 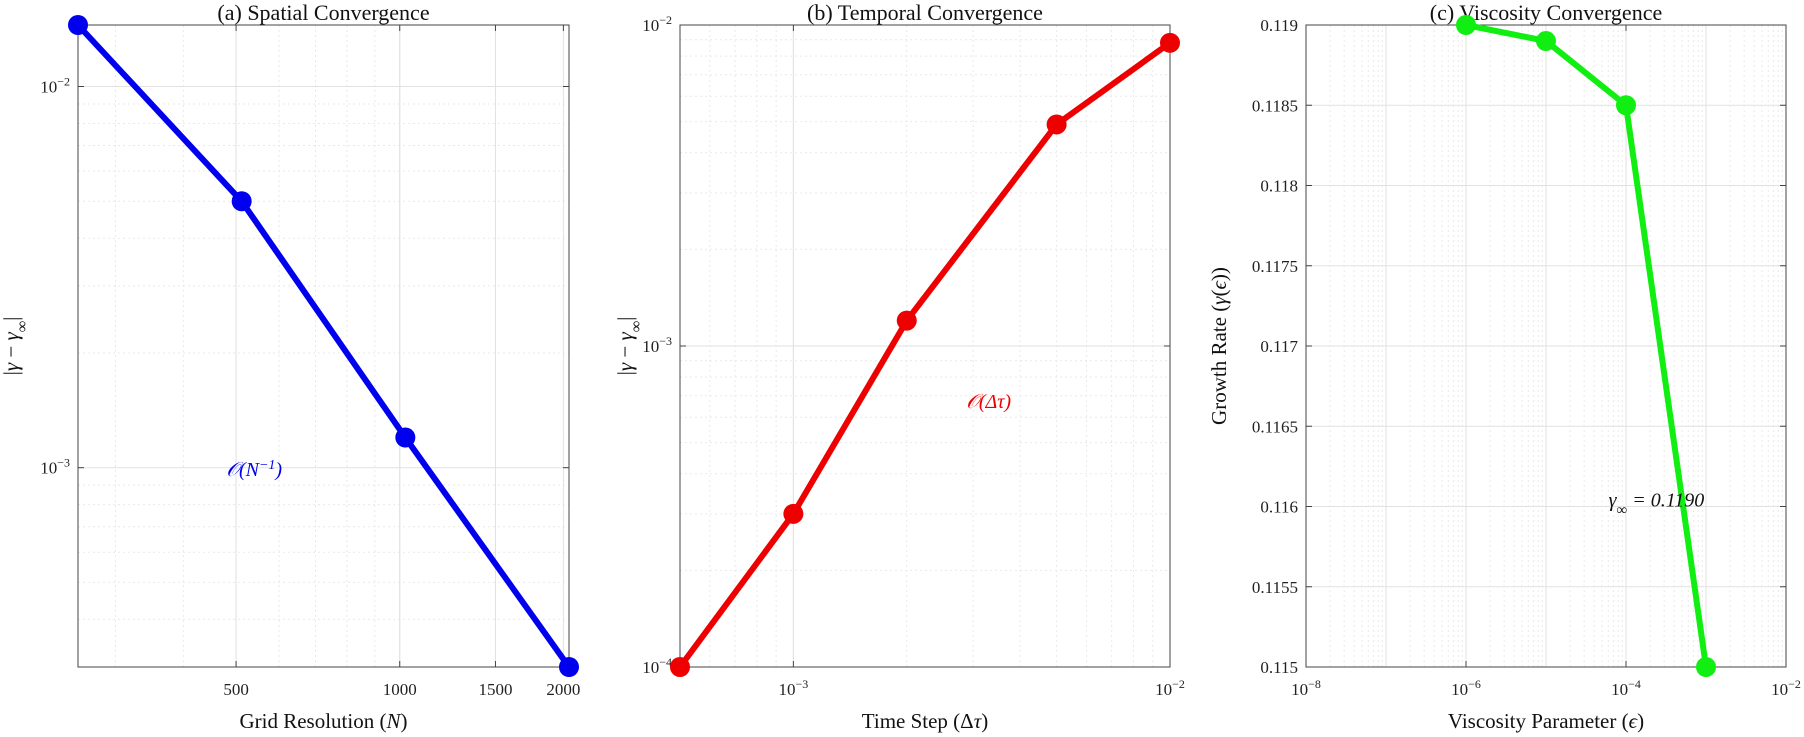 What do you see at coordinates (563, 689) in the screenshot?
I see `x-tick-label: 2000` at bounding box center [563, 689].